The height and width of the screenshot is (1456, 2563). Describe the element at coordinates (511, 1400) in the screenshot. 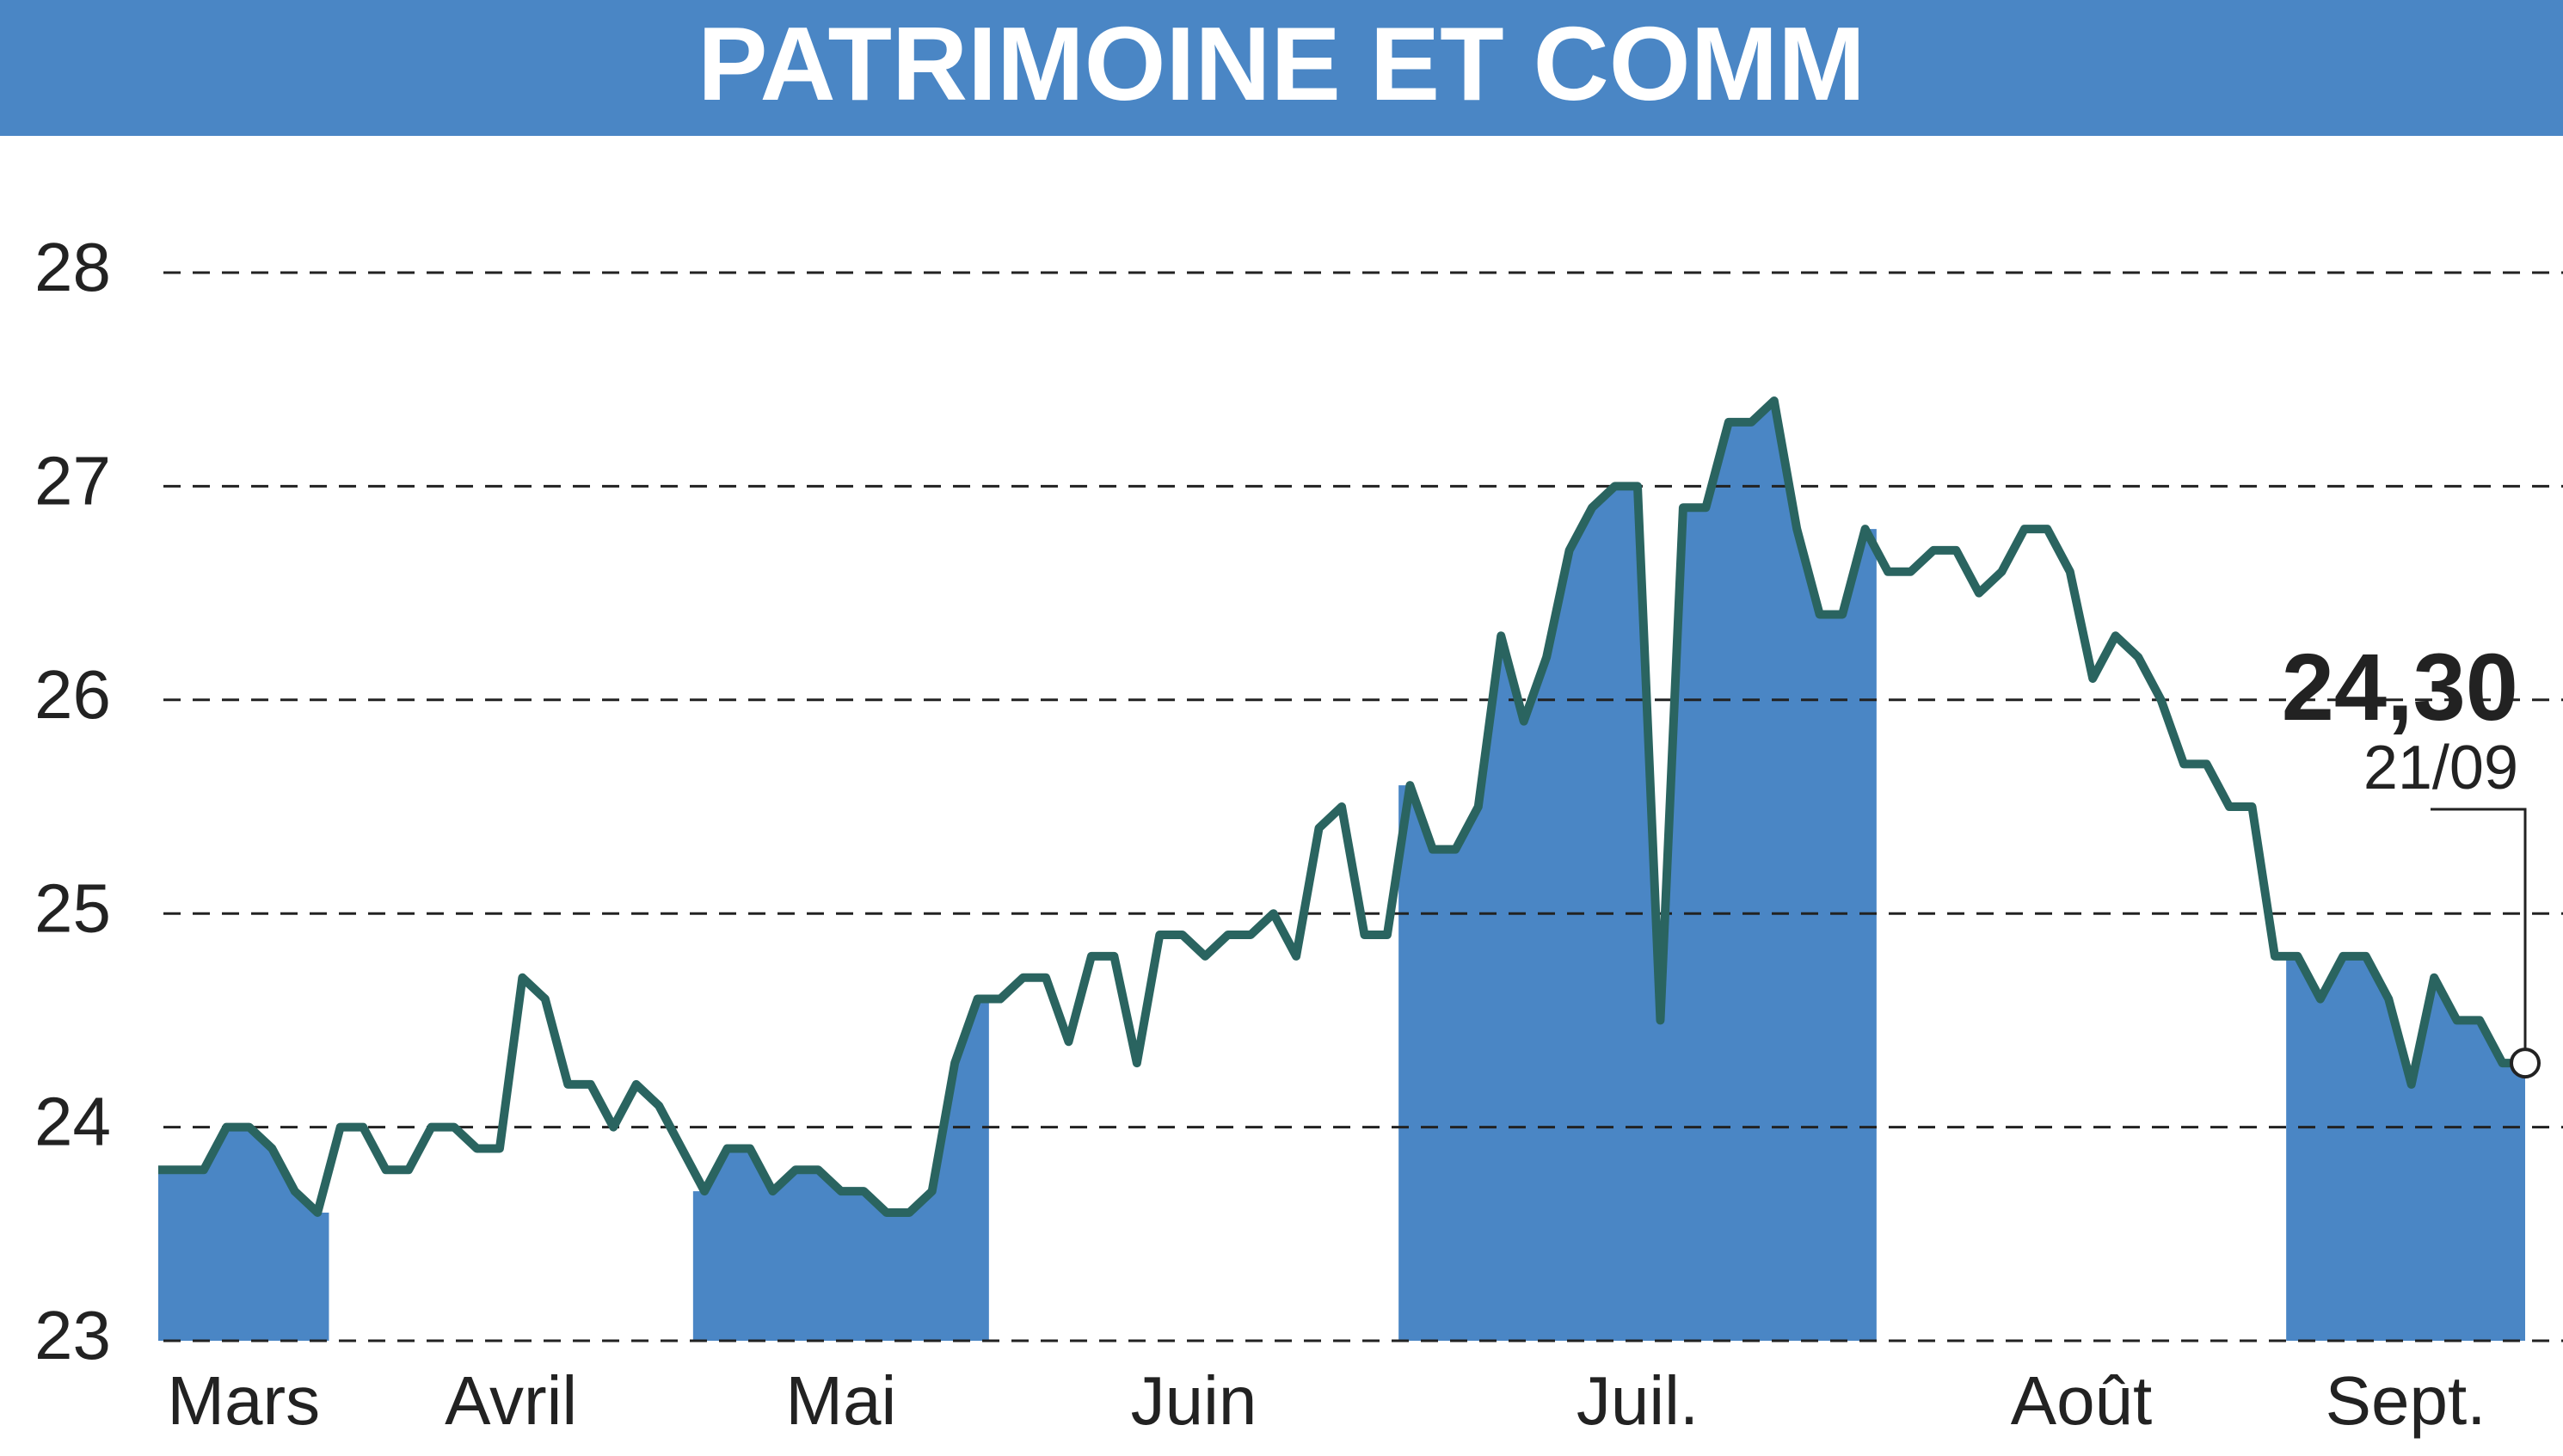

I see `x-tick-label: Avril` at that location.